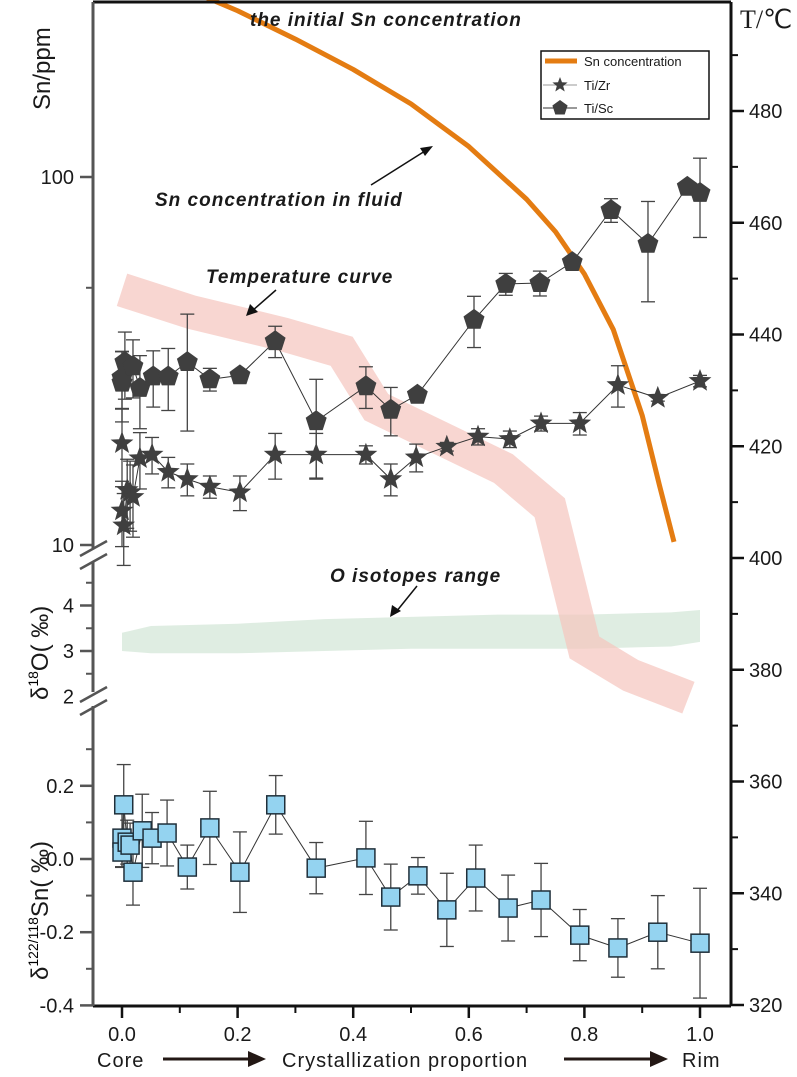  I want to click on bottom-ylabel-superscript: 122/118, so click(33, 942).